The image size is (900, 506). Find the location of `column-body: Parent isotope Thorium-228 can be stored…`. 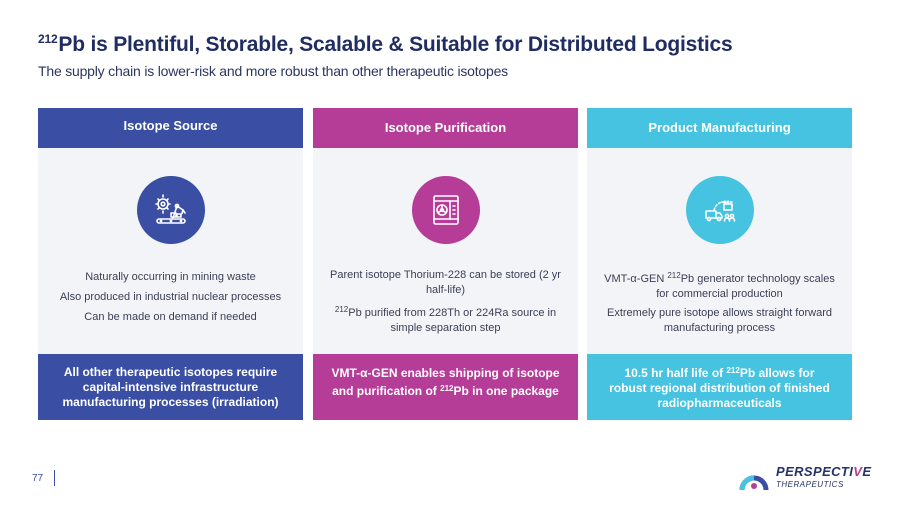

column-body: Parent isotope Thorium-228 can be stored… is located at coordinates (445, 304).